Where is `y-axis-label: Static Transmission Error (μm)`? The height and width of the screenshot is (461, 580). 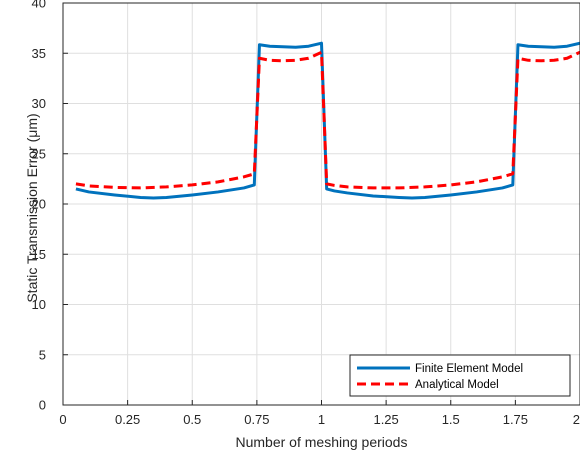
y-axis-label: Static Transmission Error (μm) is located at coordinates (32, 207).